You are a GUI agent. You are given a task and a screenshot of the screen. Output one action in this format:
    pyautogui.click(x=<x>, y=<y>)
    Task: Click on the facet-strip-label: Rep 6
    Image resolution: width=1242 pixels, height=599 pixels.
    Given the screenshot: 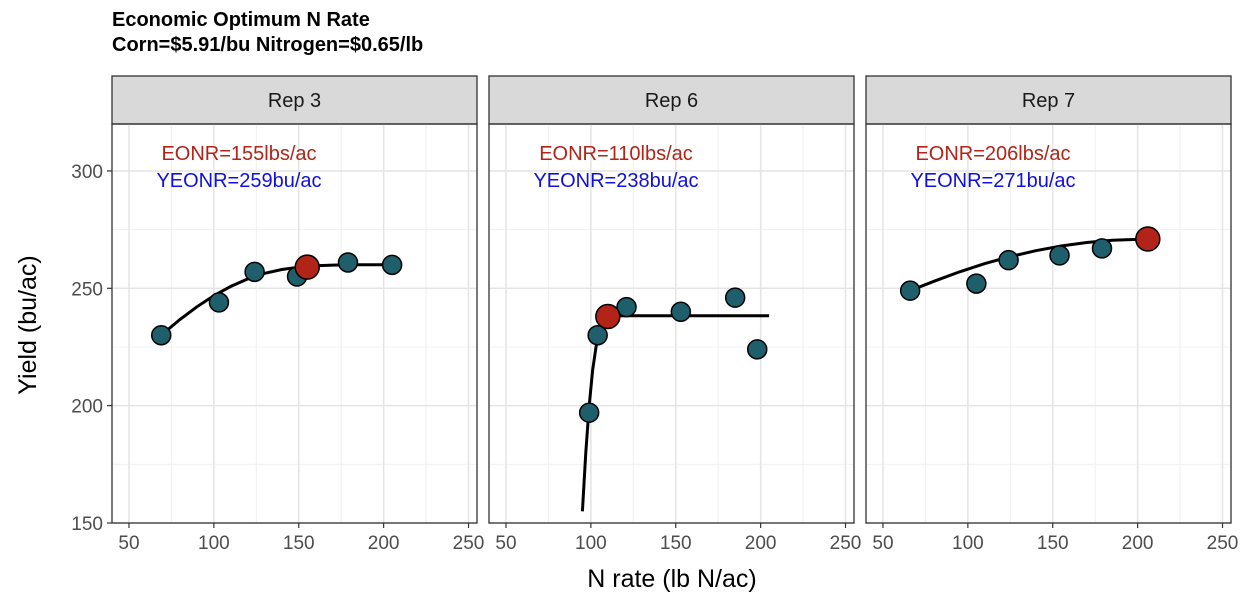 What is the action you would take?
    pyautogui.click(x=671, y=101)
    